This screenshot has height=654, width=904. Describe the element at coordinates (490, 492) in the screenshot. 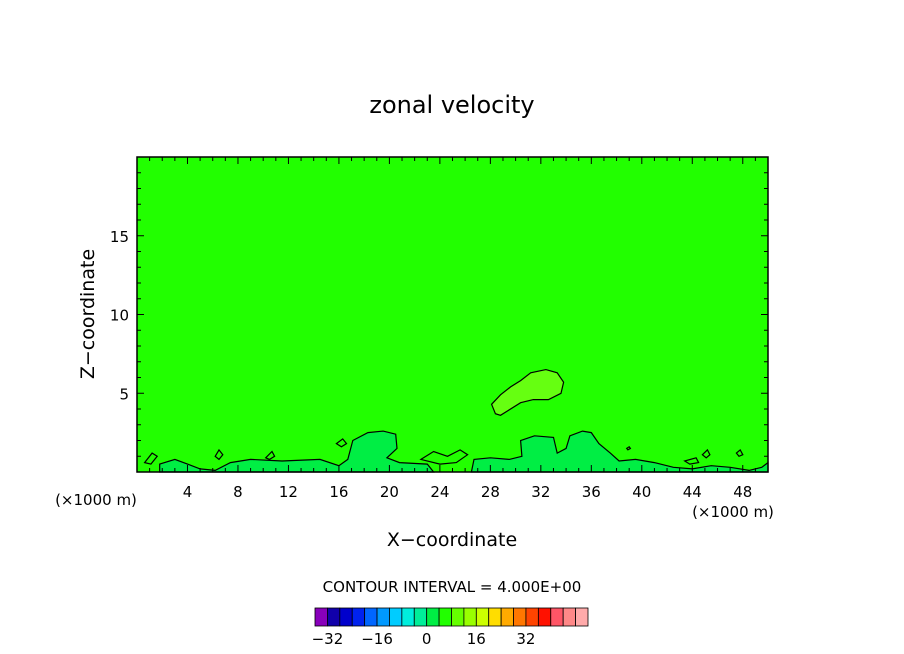

I see `x-tick-label: 28` at that location.